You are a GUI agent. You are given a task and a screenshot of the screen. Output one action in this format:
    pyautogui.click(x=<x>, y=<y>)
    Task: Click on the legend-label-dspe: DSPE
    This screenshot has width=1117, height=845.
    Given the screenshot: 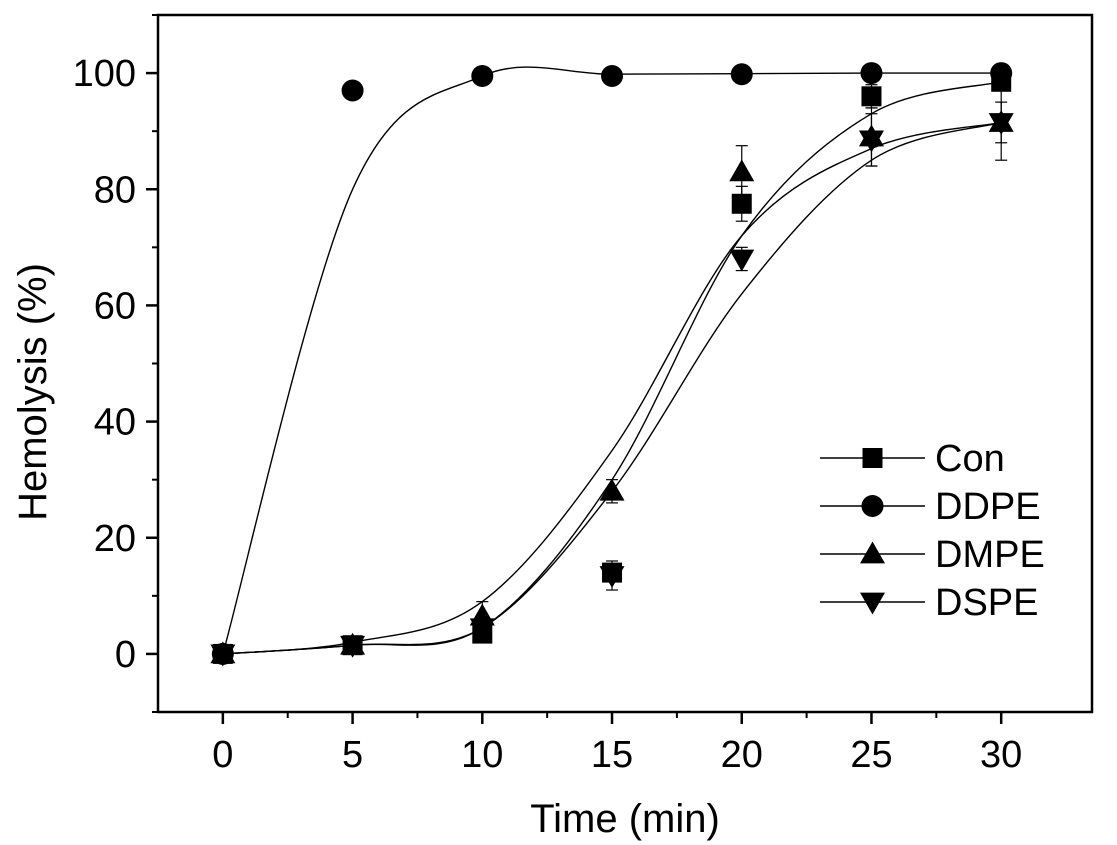 What is the action you would take?
    pyautogui.click(x=986, y=603)
    